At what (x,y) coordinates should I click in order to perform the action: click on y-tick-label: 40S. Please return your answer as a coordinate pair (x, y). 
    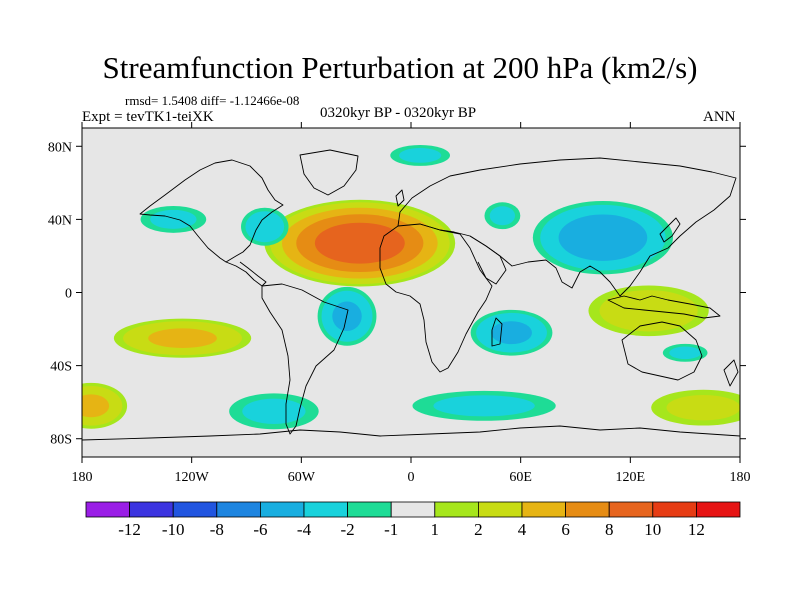
    Looking at the image, I should click on (61, 367).